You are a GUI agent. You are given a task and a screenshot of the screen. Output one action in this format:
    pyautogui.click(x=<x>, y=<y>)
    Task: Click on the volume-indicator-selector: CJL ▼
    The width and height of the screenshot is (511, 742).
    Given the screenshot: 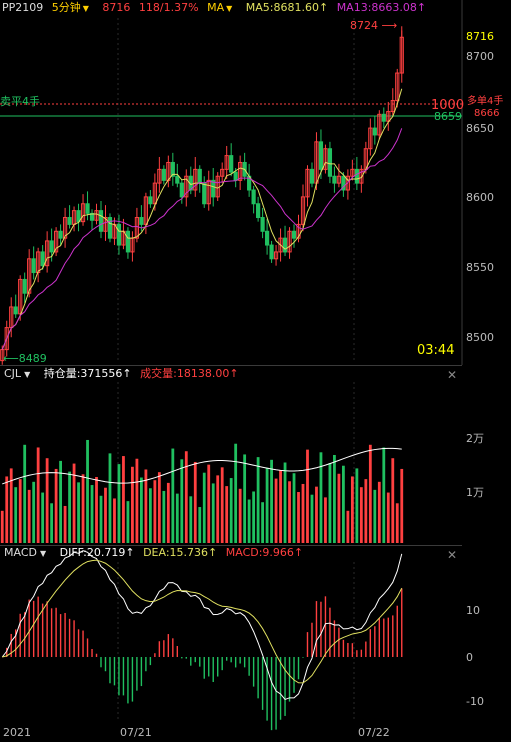 What is the action you would take?
    pyautogui.click(x=19, y=373)
    